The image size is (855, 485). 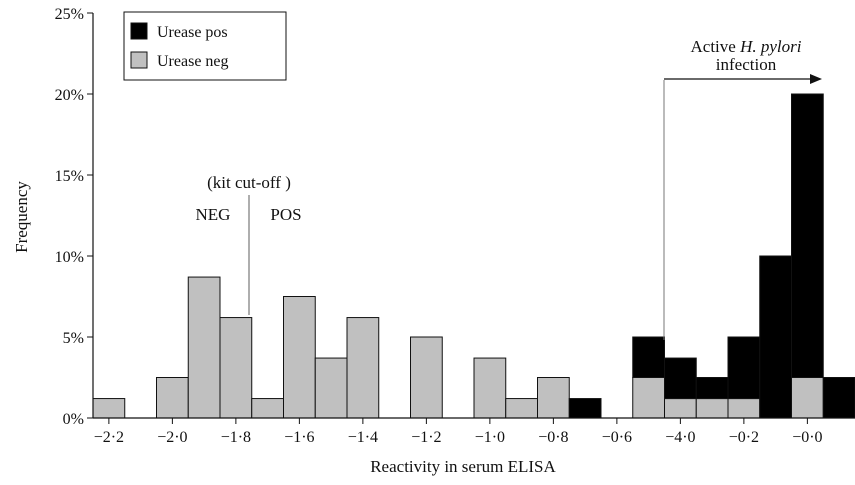 What do you see at coordinates (490, 437) in the screenshot?
I see `x-tick-label: −1·0` at bounding box center [490, 437].